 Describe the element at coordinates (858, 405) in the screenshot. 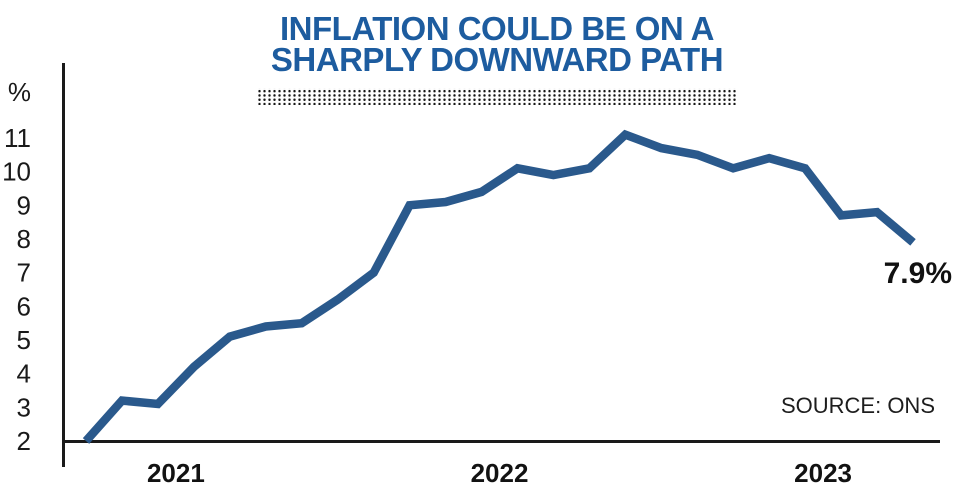

I see `source-label: SOURCE: ONS` at that location.